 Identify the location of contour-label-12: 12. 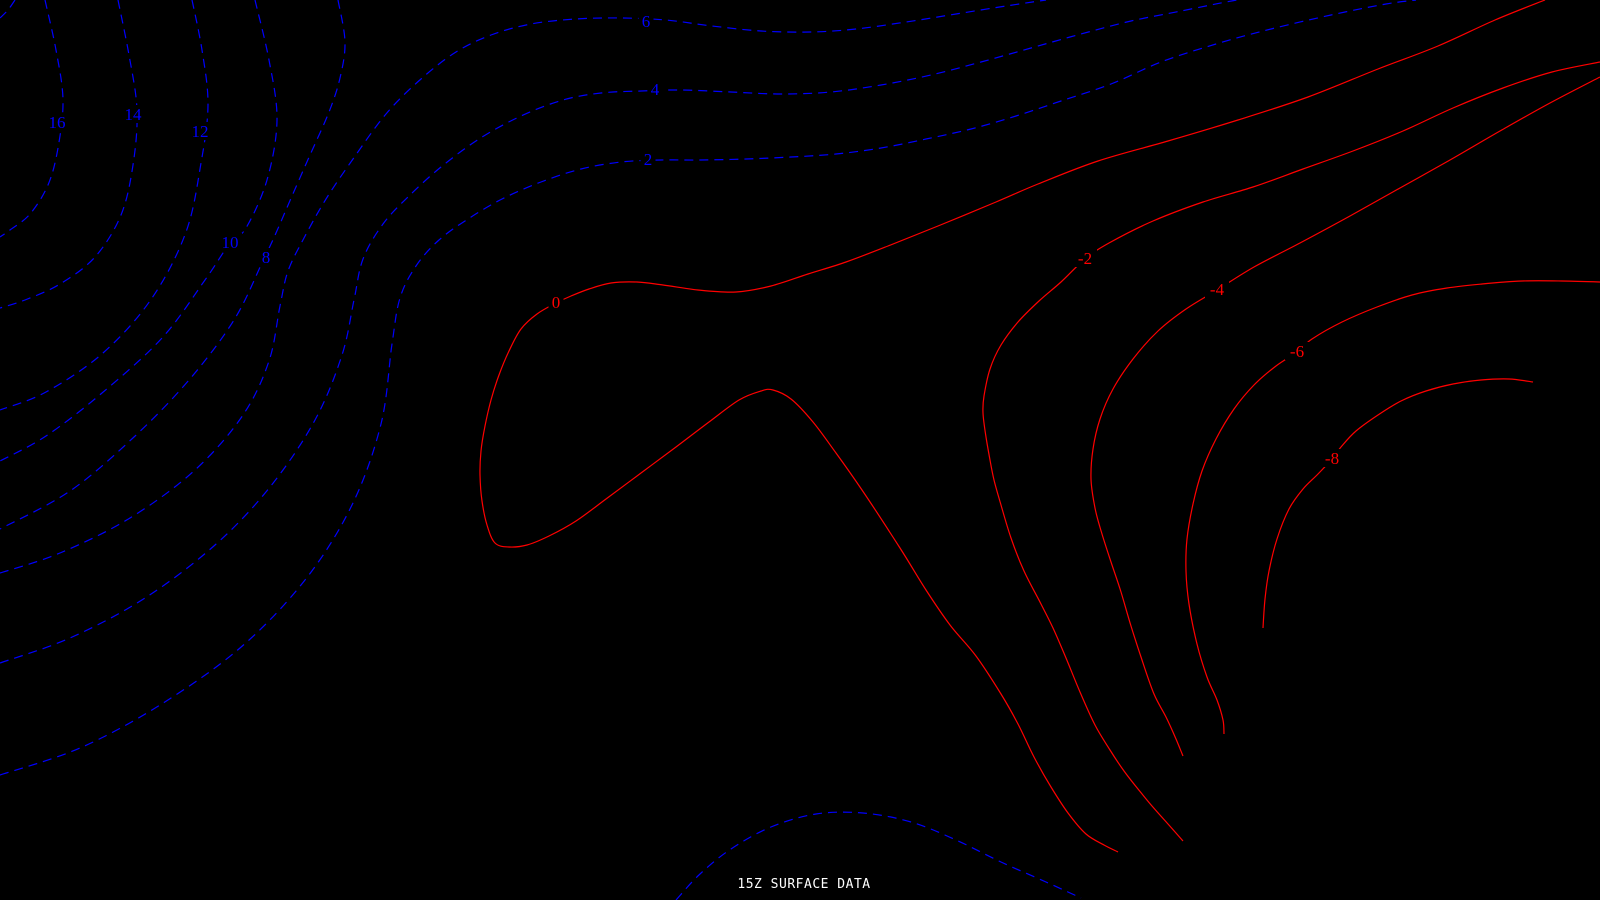
(200, 131).